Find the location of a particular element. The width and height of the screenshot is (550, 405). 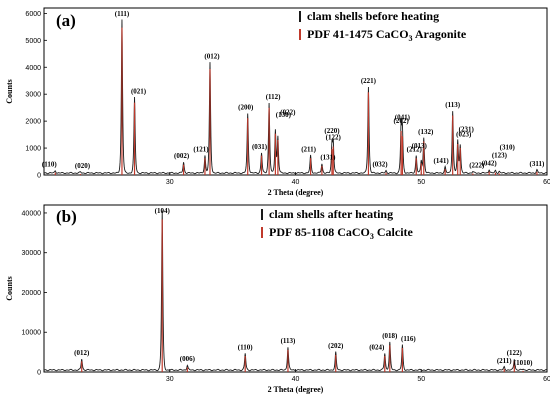

peak-label: (020) is located at coordinates (83, 166).